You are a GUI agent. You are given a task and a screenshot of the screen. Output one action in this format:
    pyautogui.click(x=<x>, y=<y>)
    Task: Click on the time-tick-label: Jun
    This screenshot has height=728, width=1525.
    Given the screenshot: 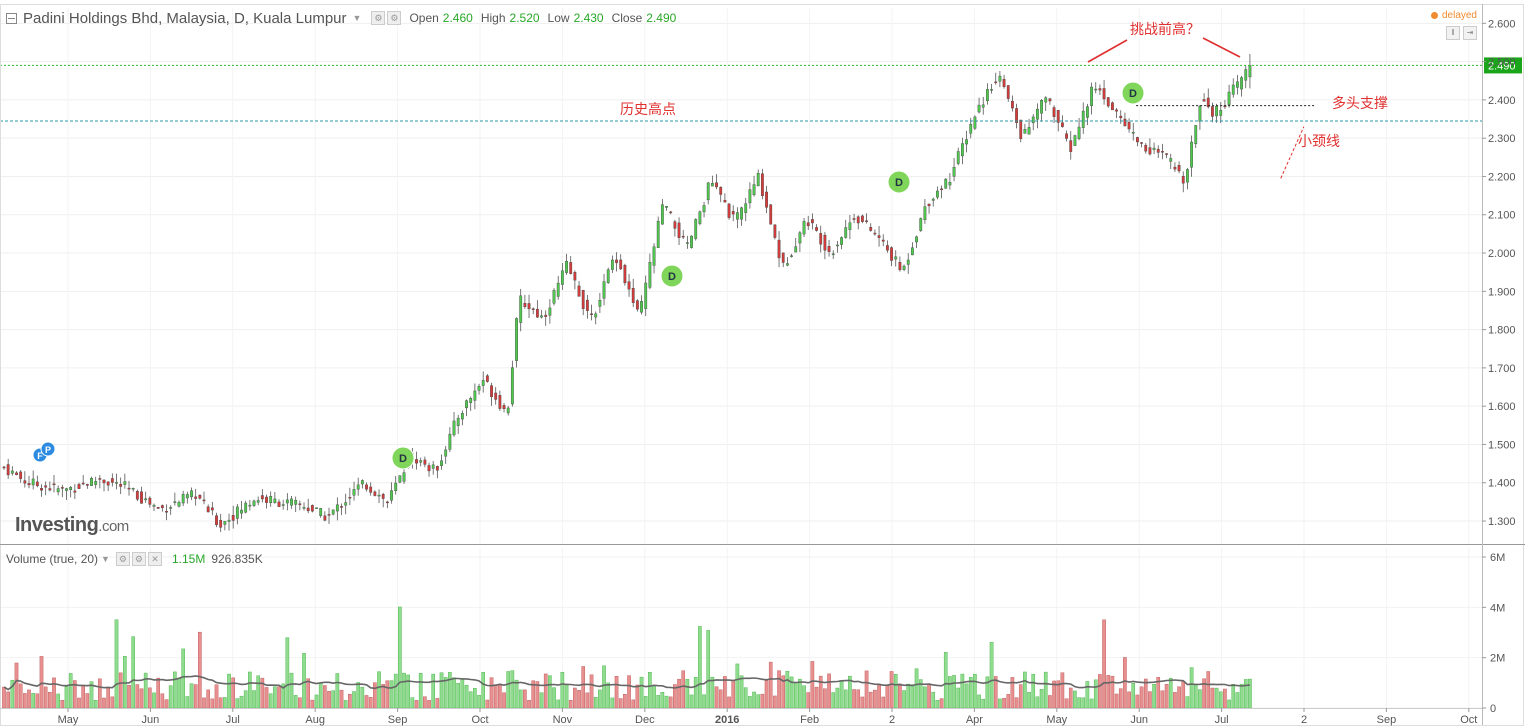 What is the action you would take?
    pyautogui.click(x=1139, y=720)
    